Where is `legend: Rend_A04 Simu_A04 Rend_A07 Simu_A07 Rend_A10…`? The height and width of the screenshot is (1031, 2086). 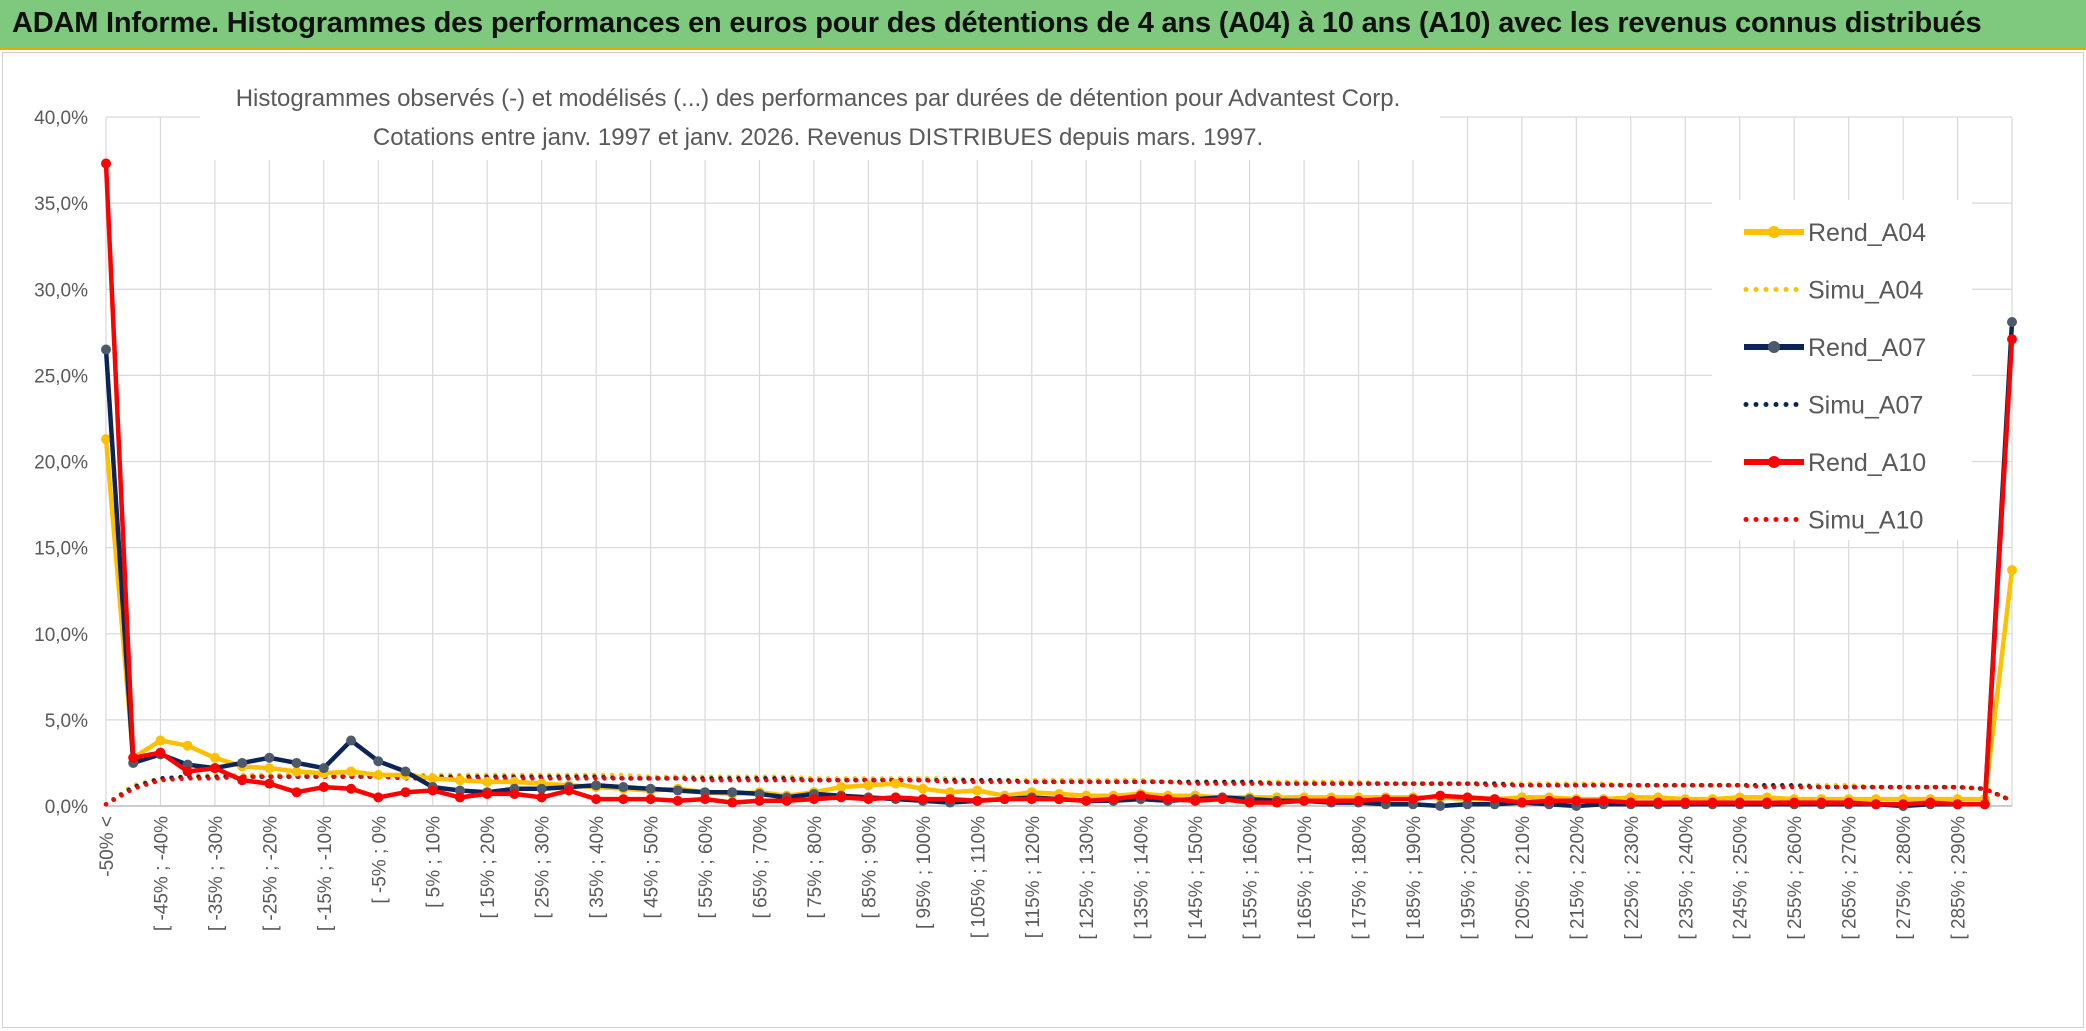
legend: Rend_A04 Simu_A04 Rend_A07 Simu_A07 Rend_A10… is located at coordinates (1842, 370).